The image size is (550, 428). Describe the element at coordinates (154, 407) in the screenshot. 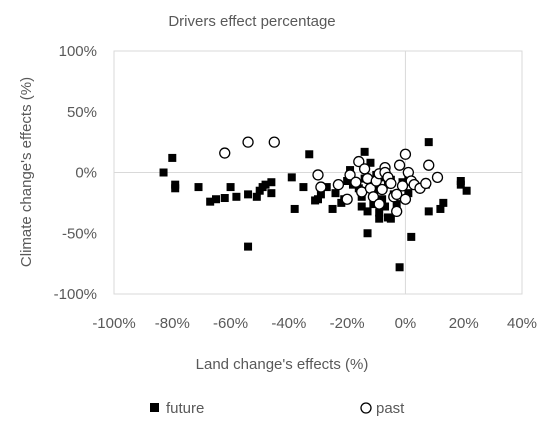

I see `legend-marker-future` at that location.